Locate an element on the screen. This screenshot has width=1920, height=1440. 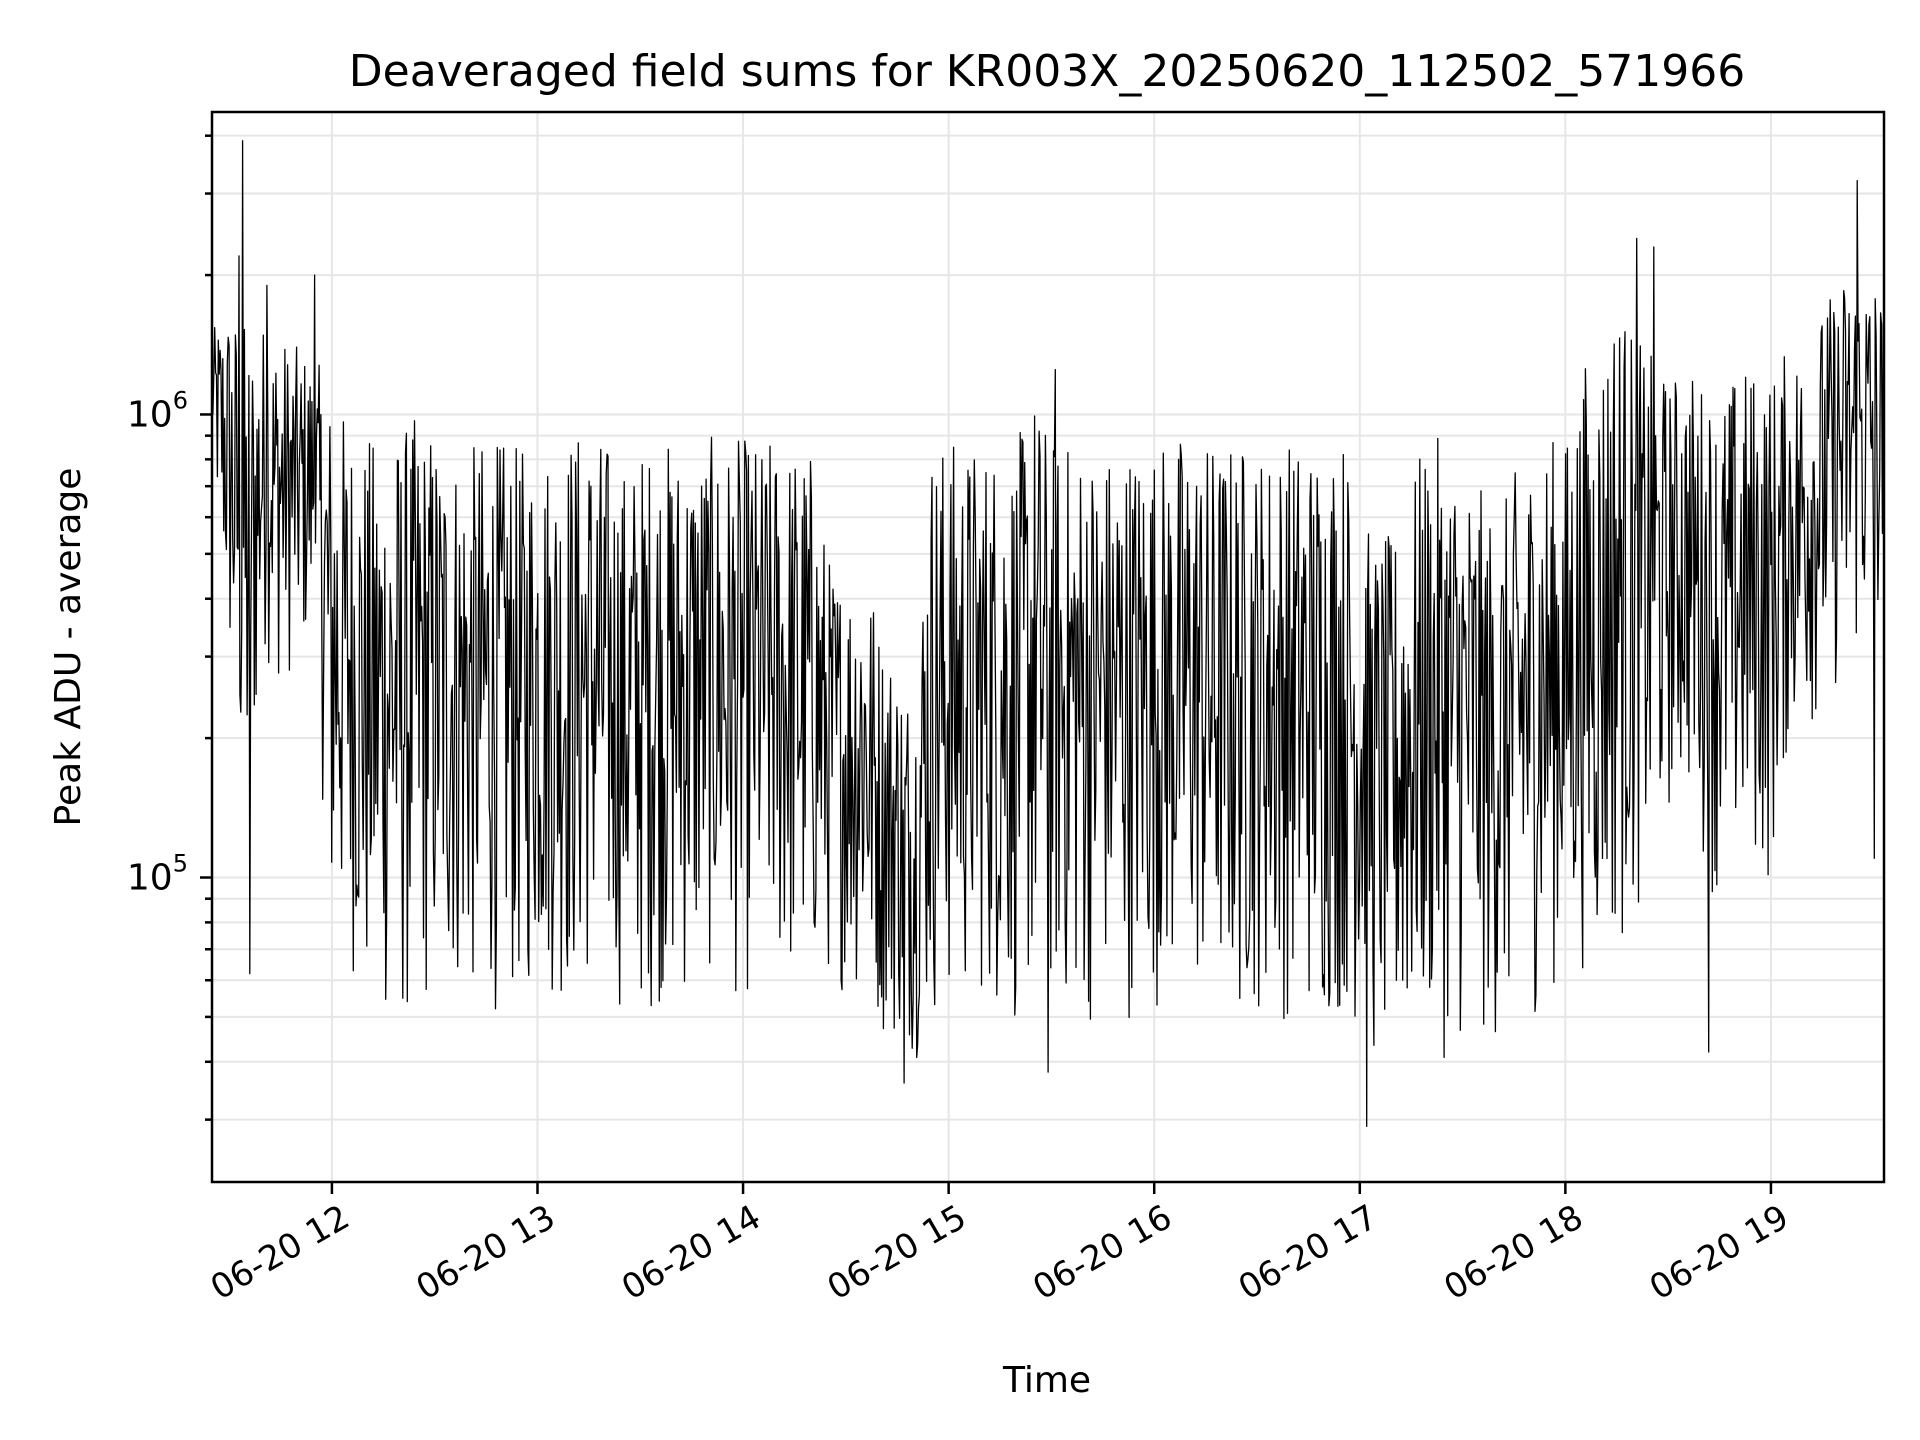
x-tick-label: 06-20 17 is located at coordinates (1308, 1252).